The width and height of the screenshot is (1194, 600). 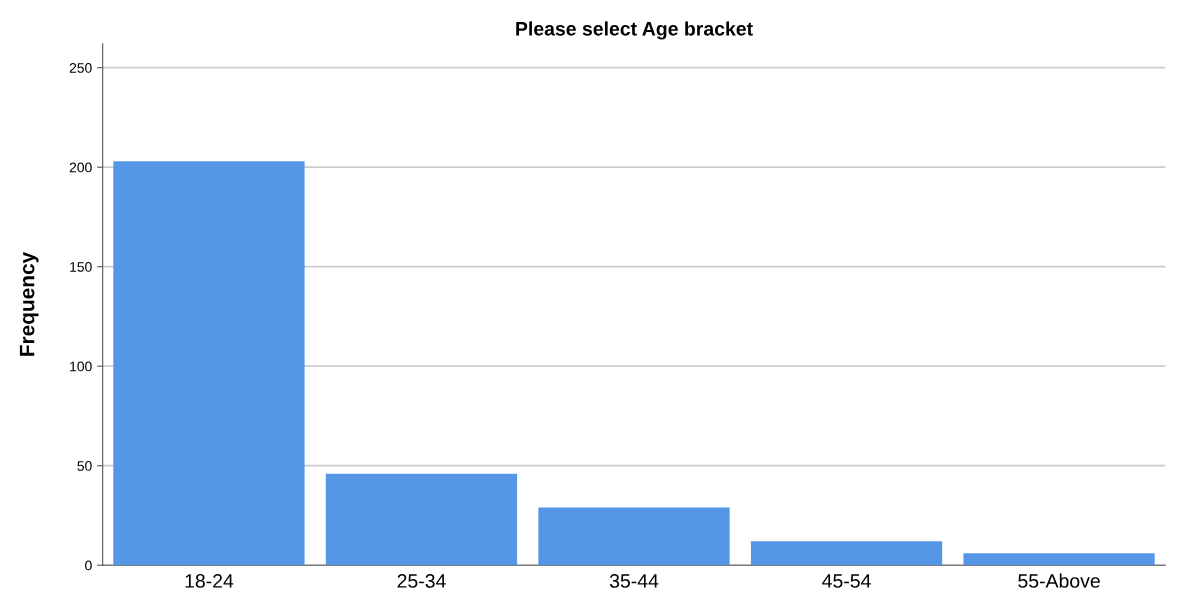 What do you see at coordinates (81, 366) in the screenshot?
I see `y-tick-label: 100` at bounding box center [81, 366].